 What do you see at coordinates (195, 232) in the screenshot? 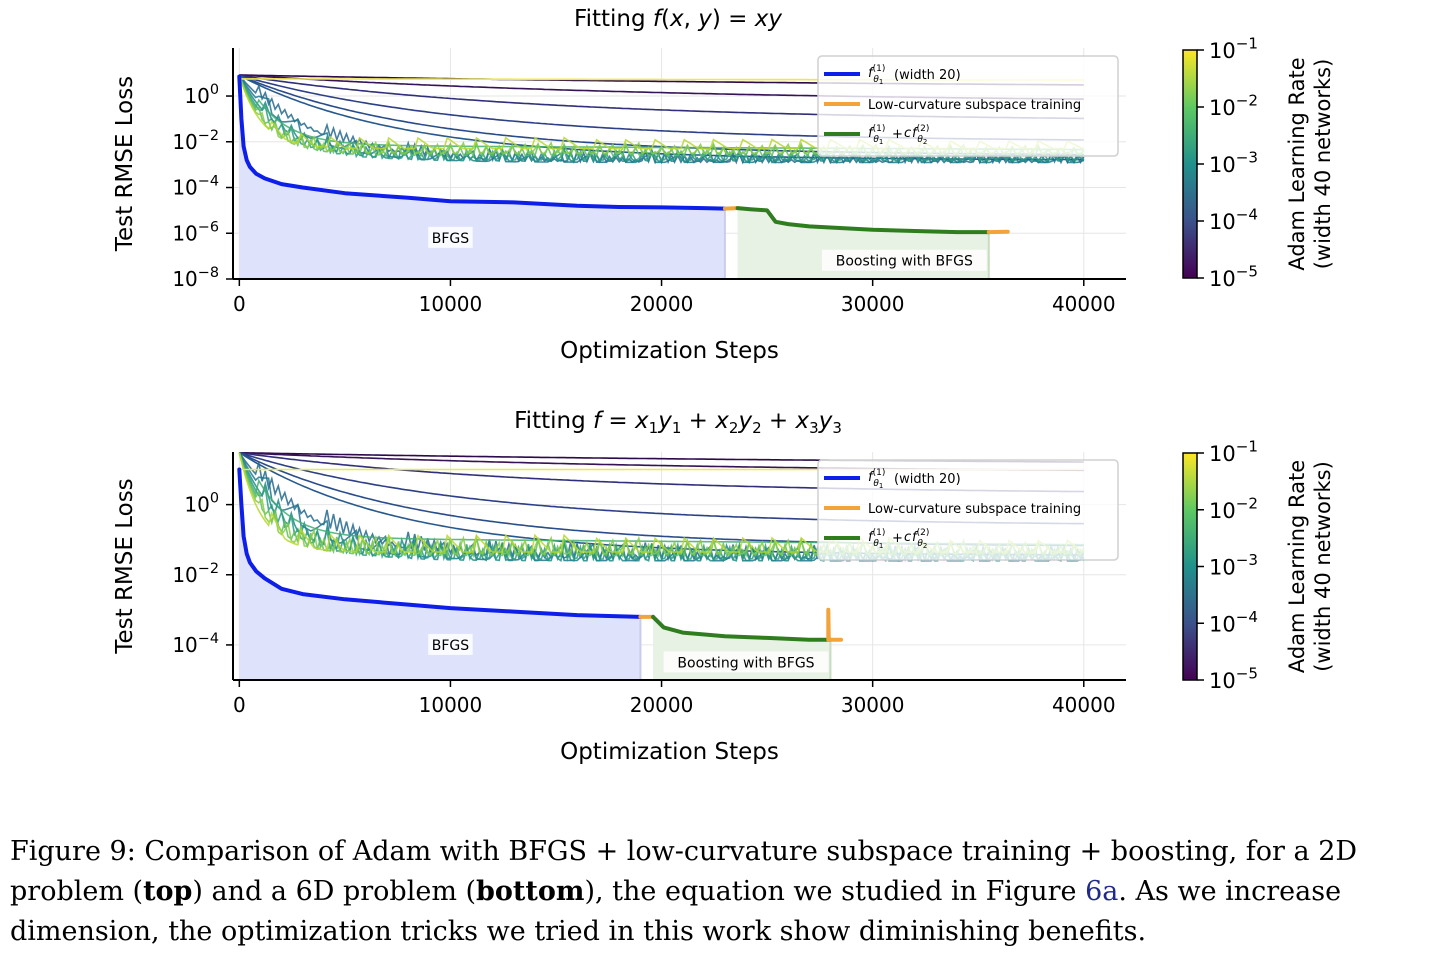
I see `y-tick-label: 10⁻⁶` at bounding box center [195, 232].